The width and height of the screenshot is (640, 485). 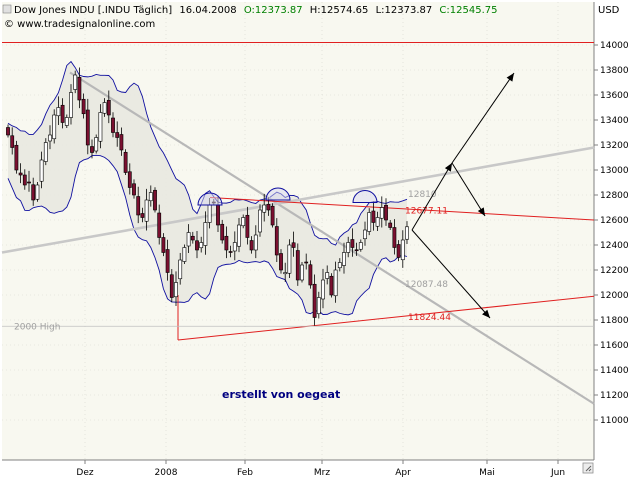 I want to click on support-trendline, so click(x=386, y=318).